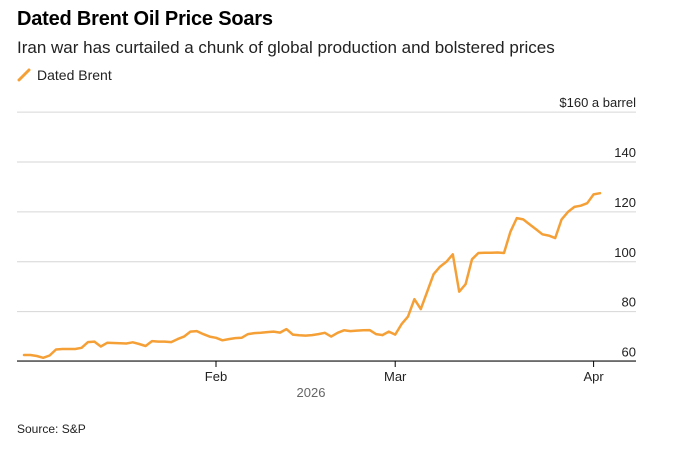  Describe the element at coordinates (395, 376) in the screenshot. I see `x-tick-label-mar: Mar` at that location.